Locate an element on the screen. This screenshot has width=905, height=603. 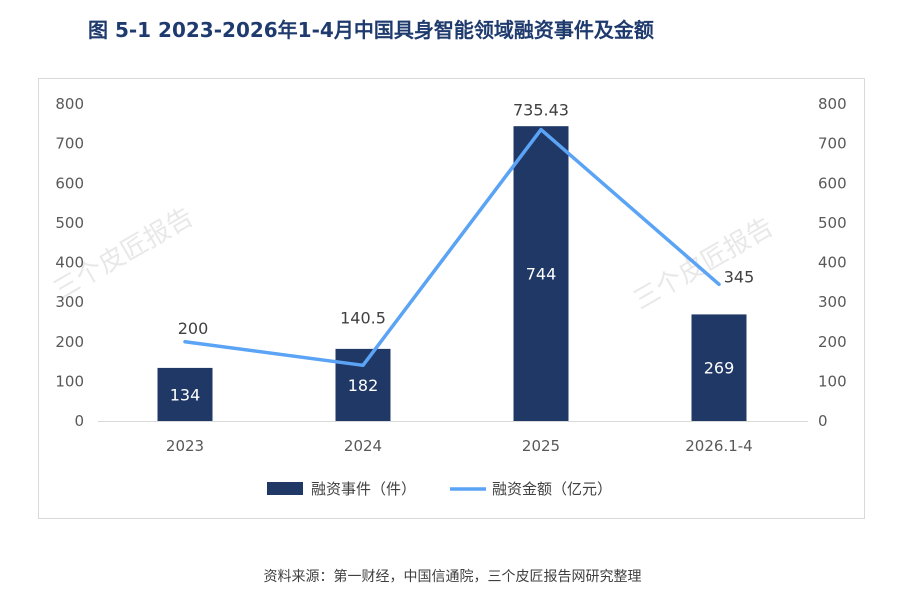
line-label-2026.1-4: 345 is located at coordinates (739, 276).